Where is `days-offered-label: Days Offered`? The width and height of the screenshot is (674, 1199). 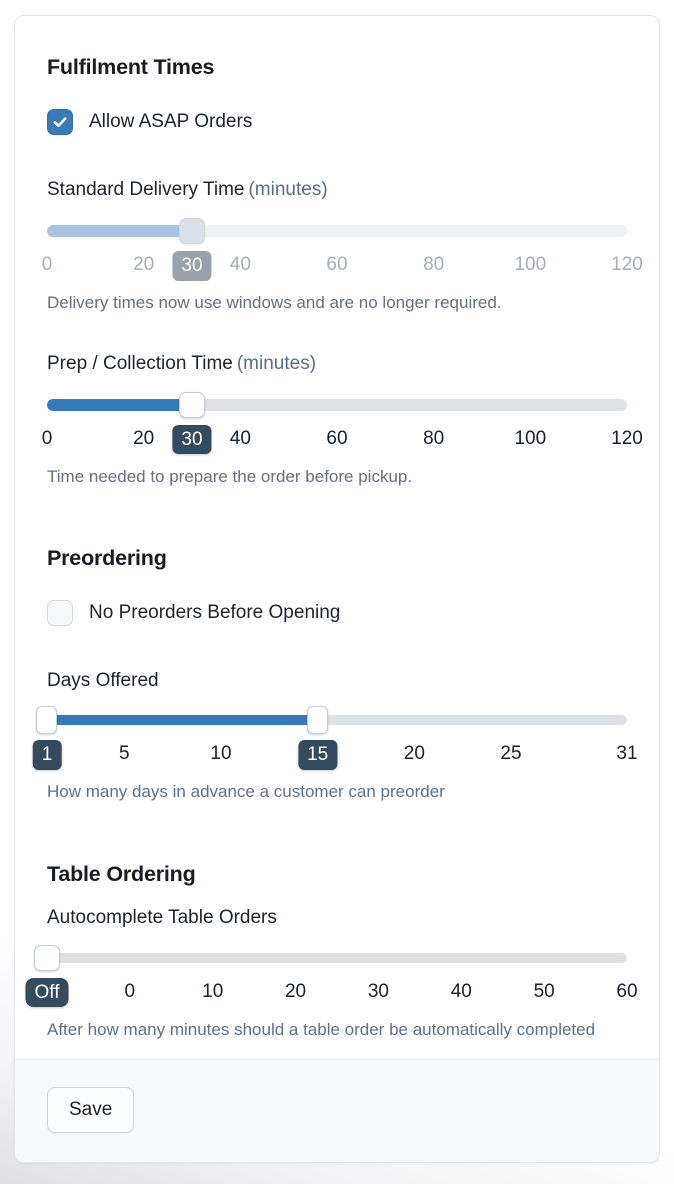 days-offered-label: Days Offered is located at coordinates (103, 681).